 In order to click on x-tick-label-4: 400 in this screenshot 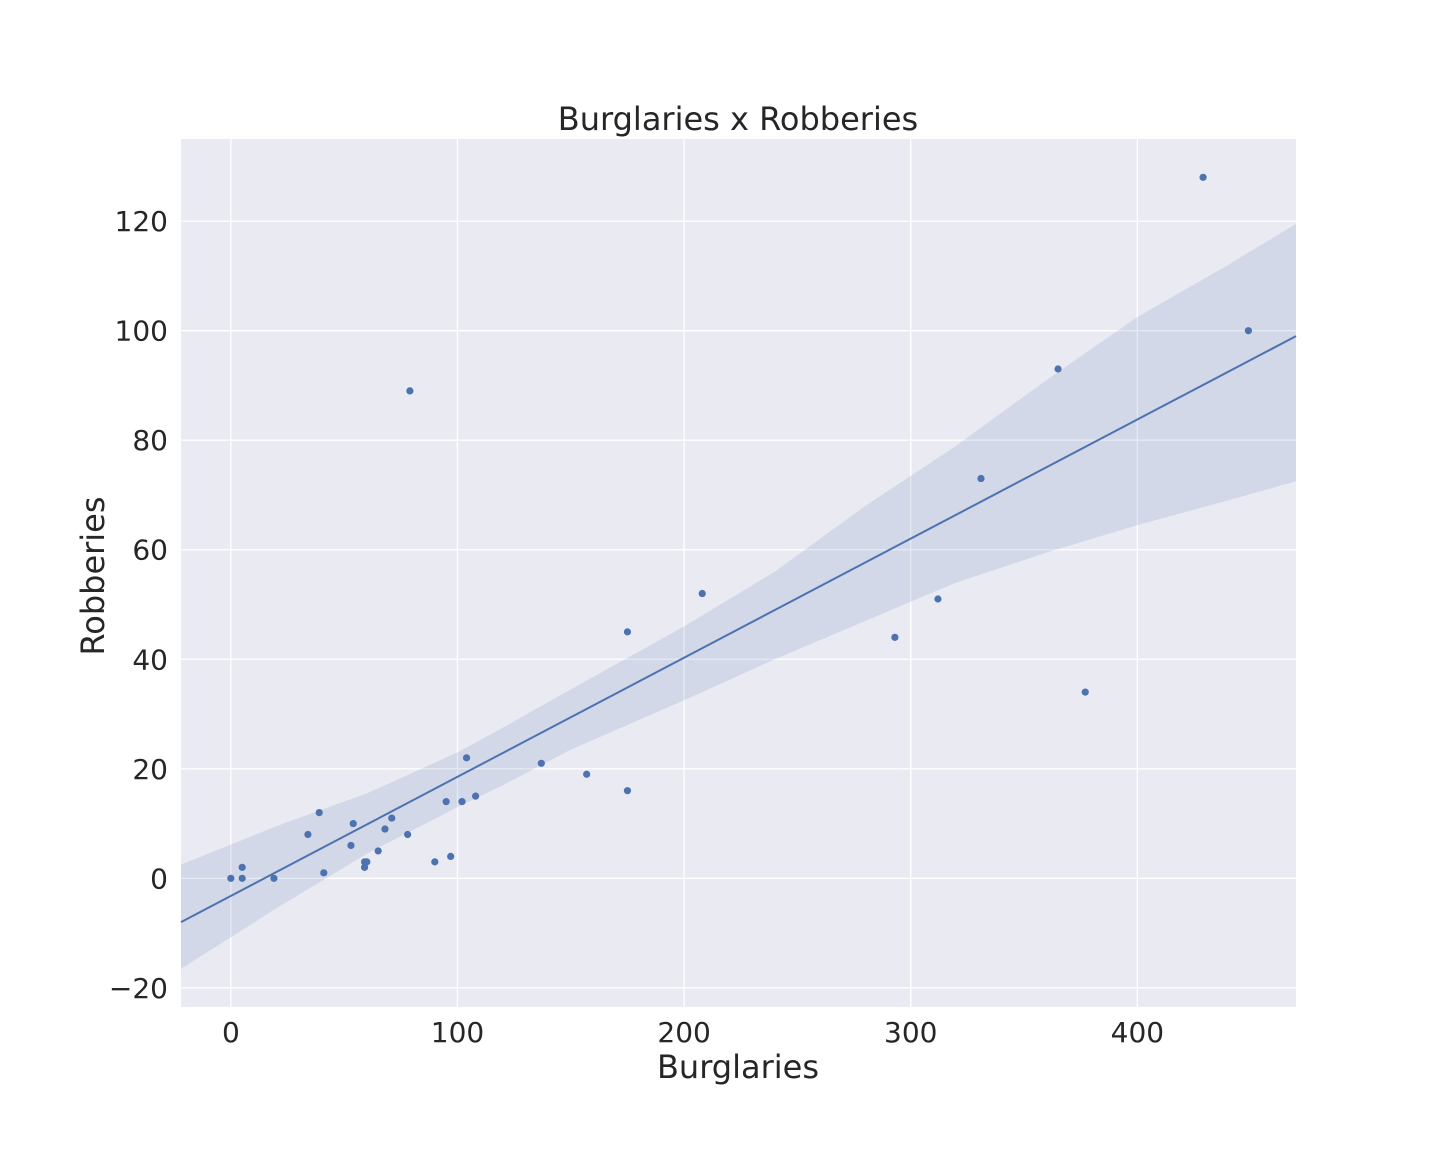, I will do `click(1137, 1032)`.